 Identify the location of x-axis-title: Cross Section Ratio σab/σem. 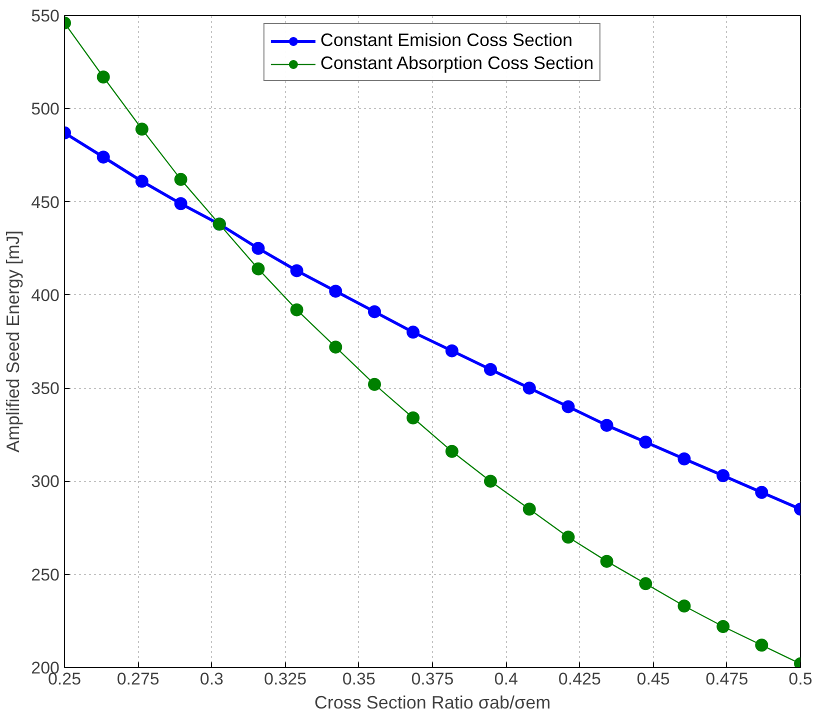
(432, 702).